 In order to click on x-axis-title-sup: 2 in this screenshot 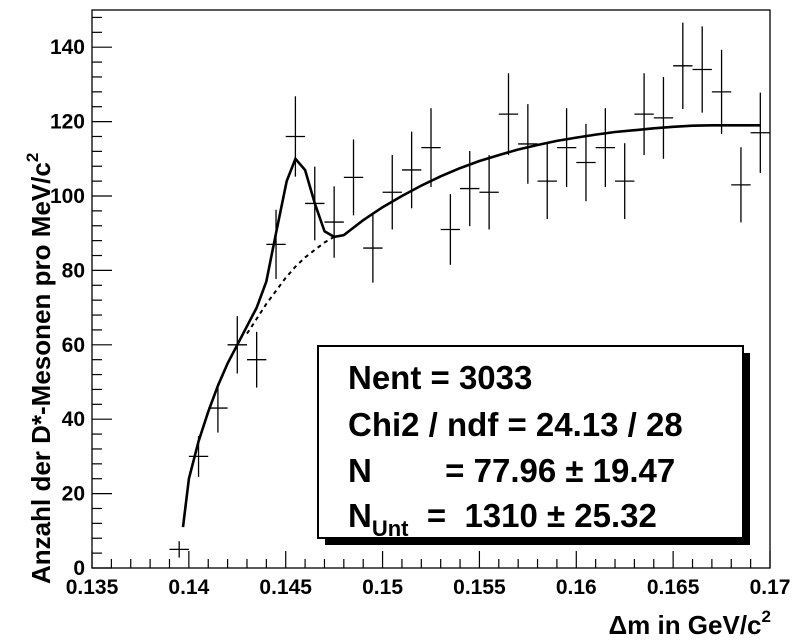, I will do `click(766, 616)`.